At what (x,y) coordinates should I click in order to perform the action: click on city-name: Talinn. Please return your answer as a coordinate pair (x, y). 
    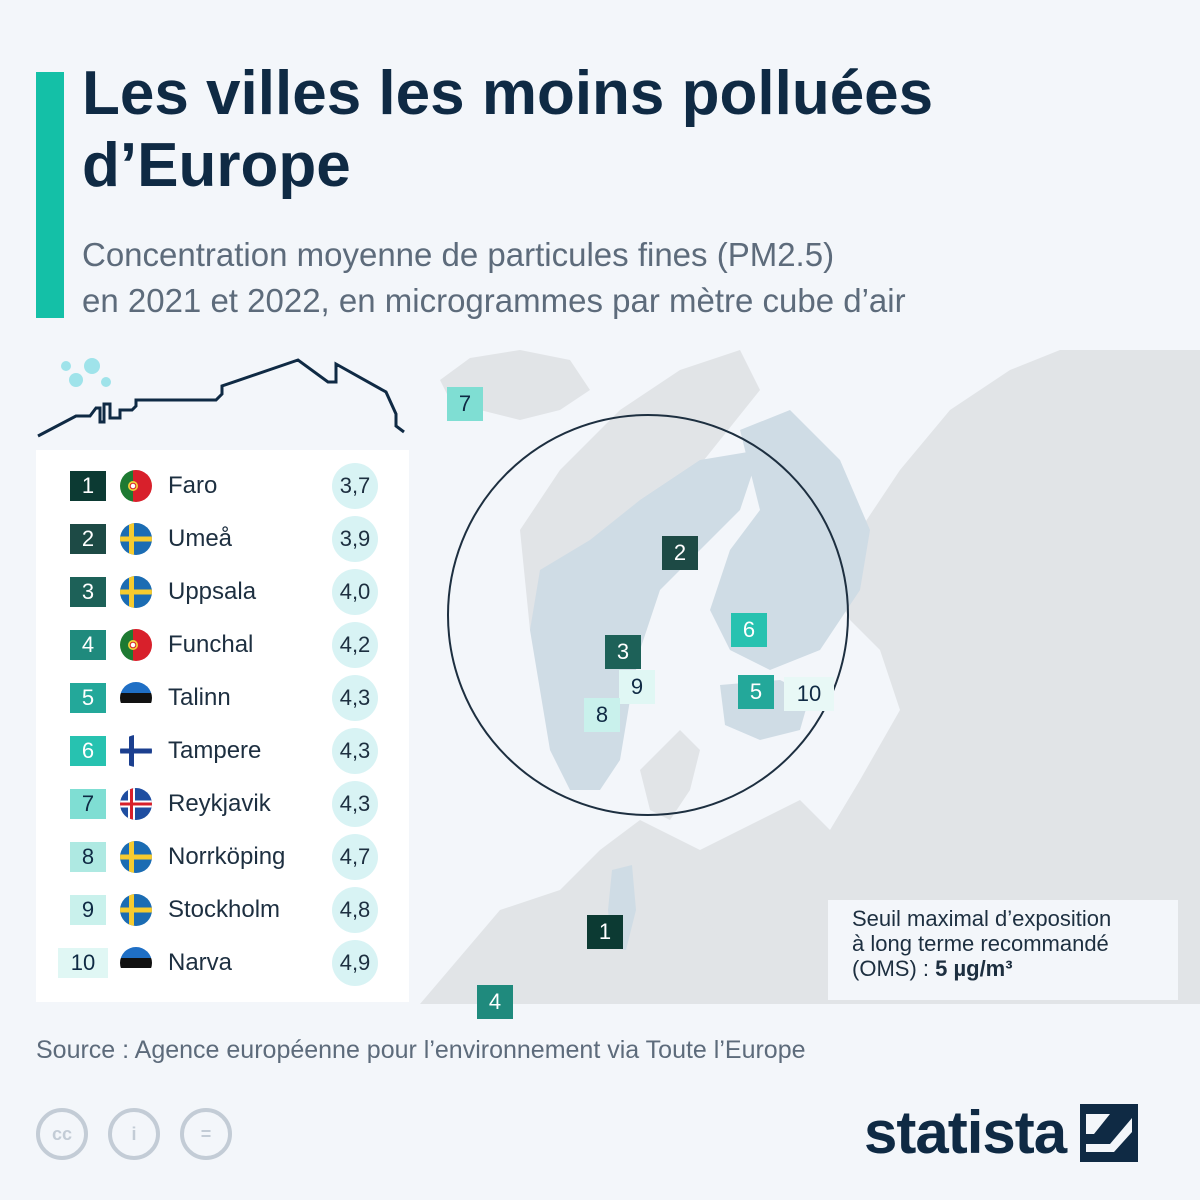
    Looking at the image, I should click on (199, 697).